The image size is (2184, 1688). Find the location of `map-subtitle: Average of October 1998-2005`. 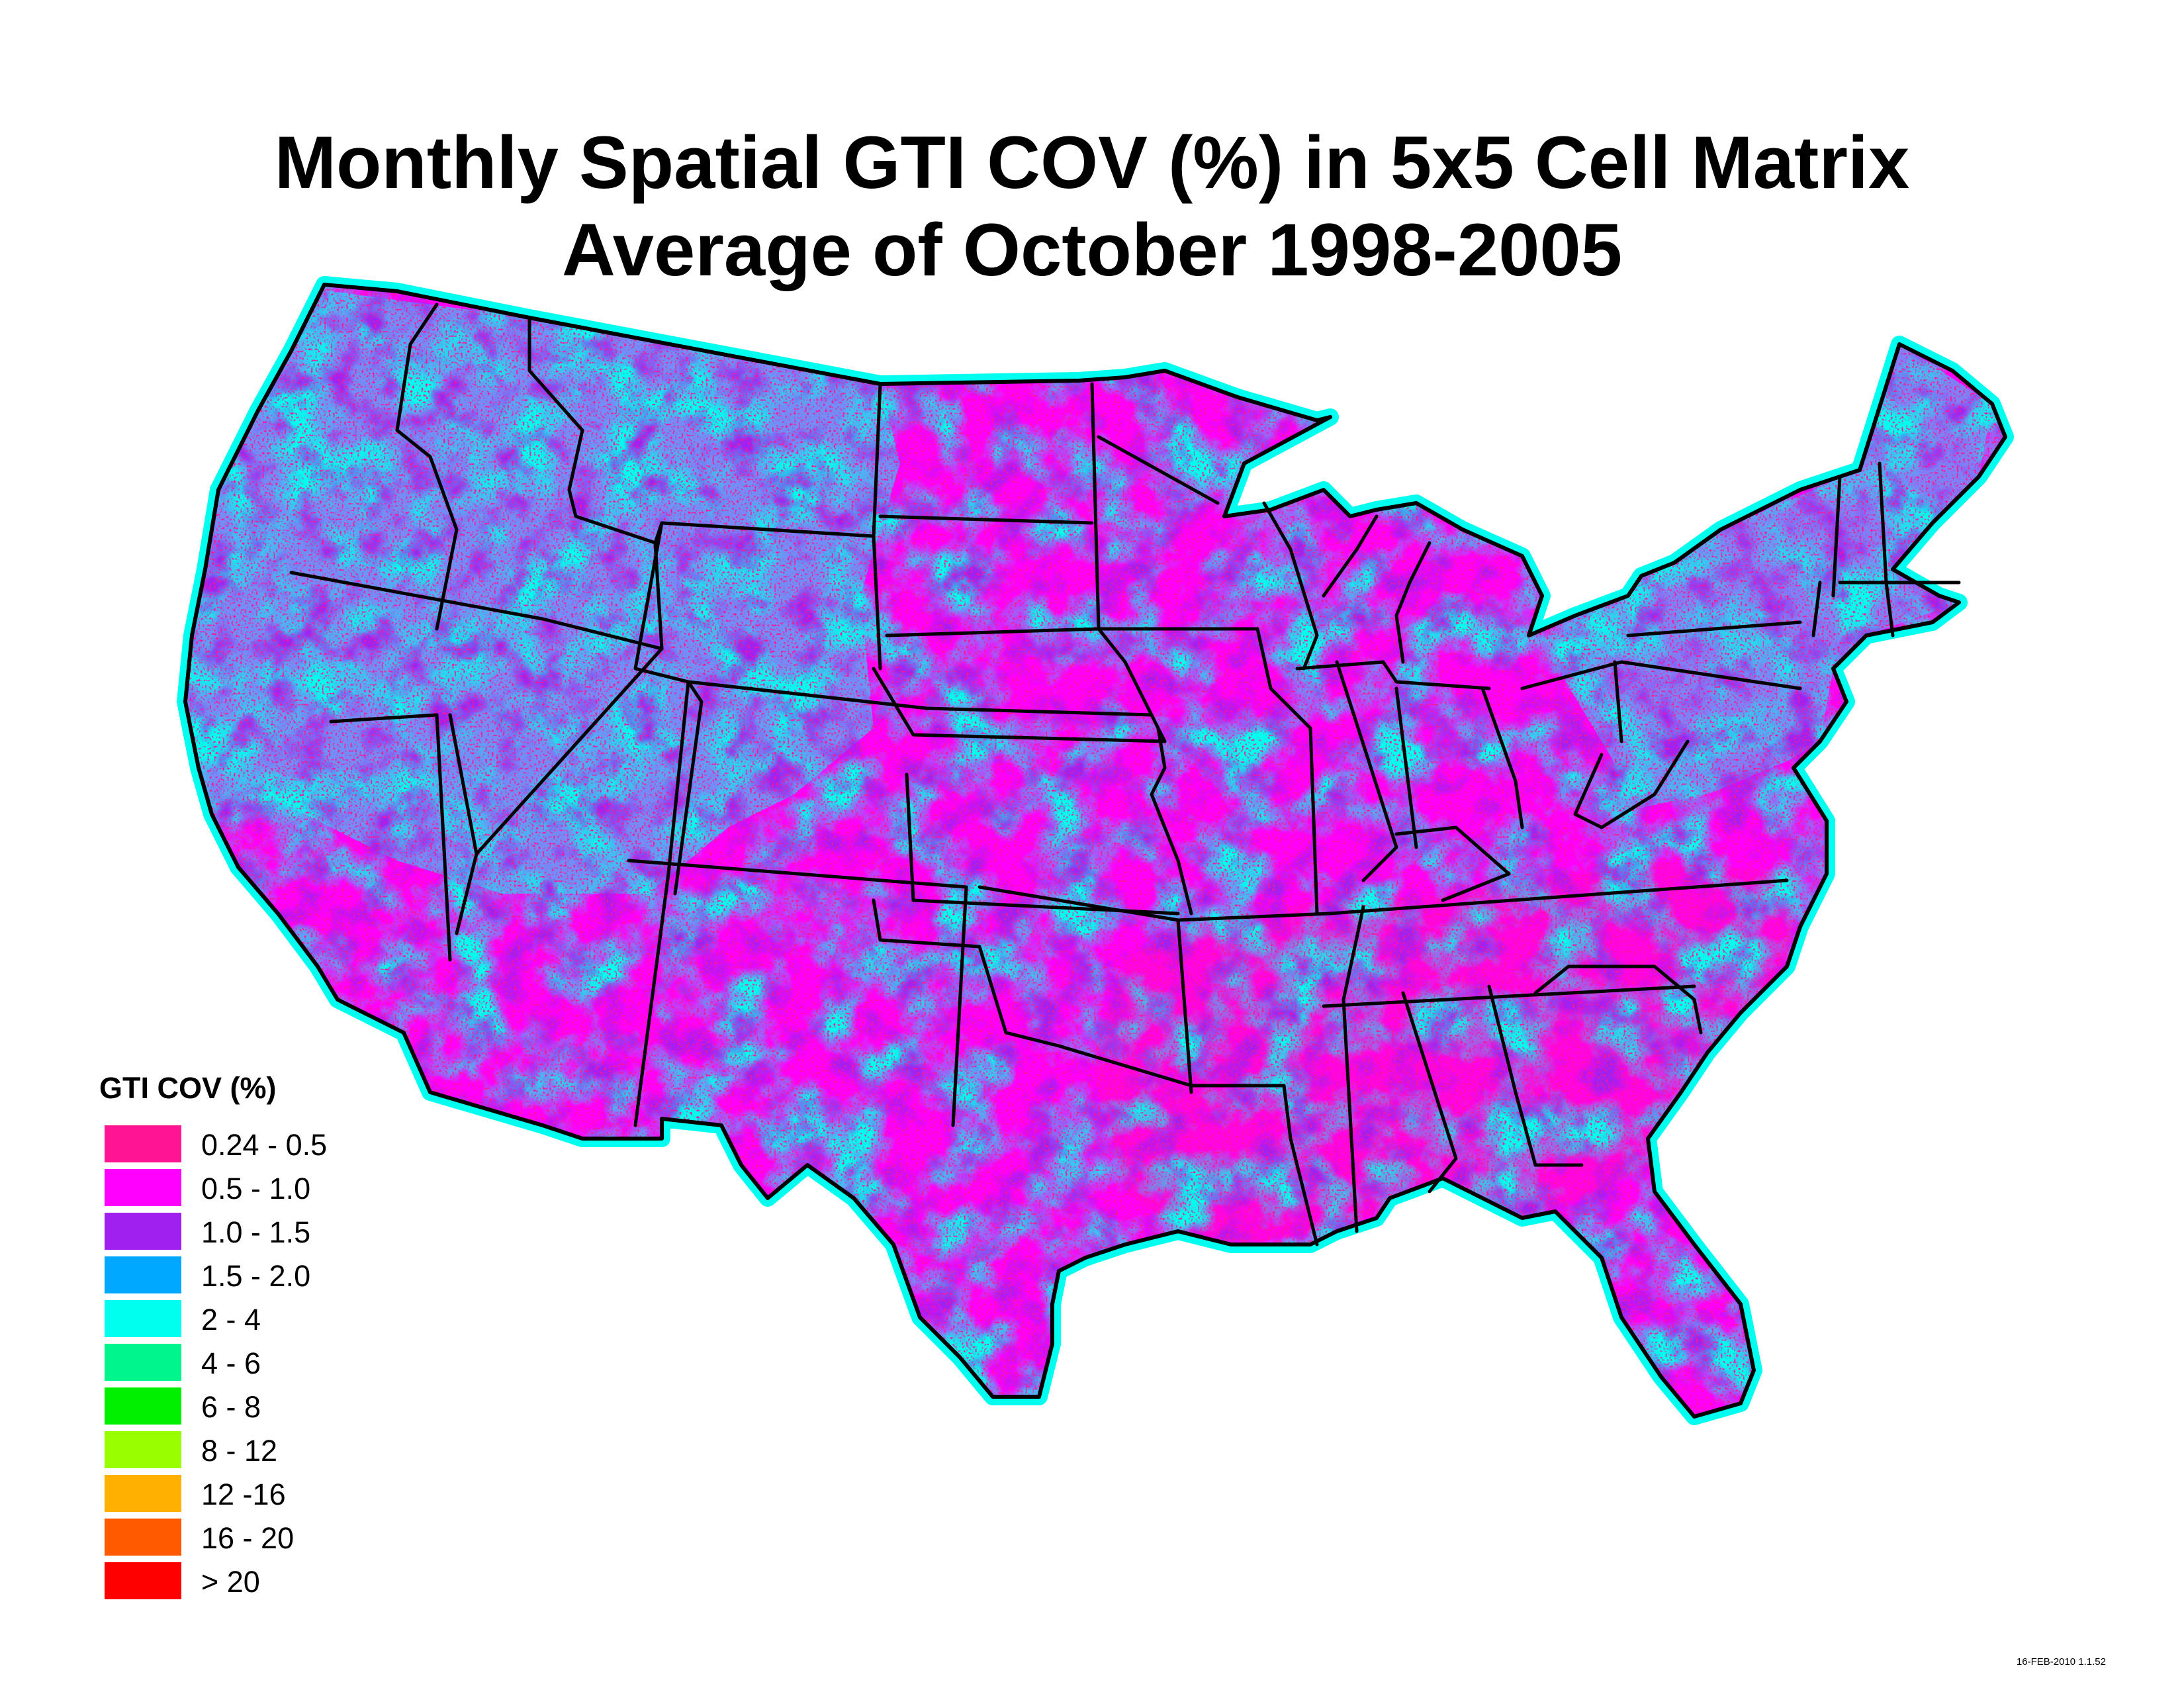

map-subtitle: Average of October 1998-2005 is located at coordinates (1092, 250).